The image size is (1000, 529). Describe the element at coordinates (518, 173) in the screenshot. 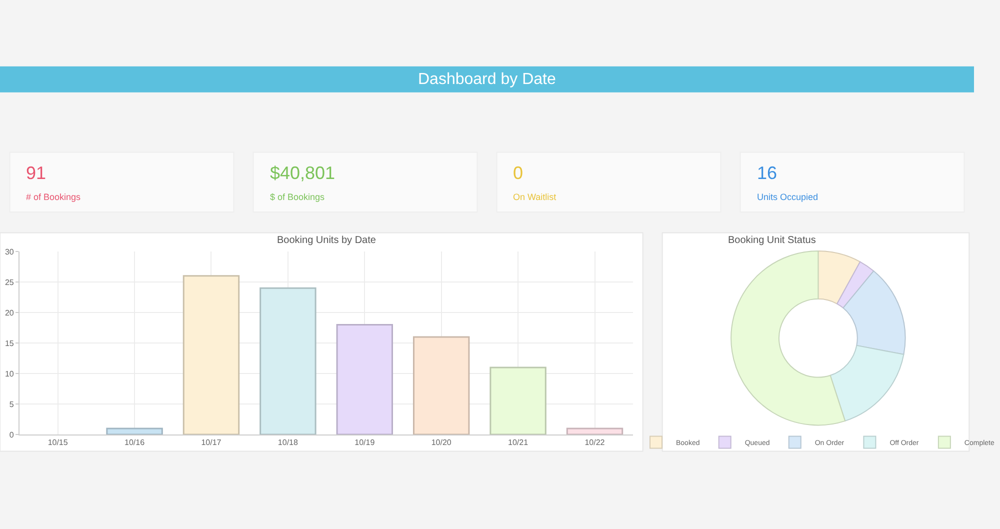

I see `text: 0` at that location.